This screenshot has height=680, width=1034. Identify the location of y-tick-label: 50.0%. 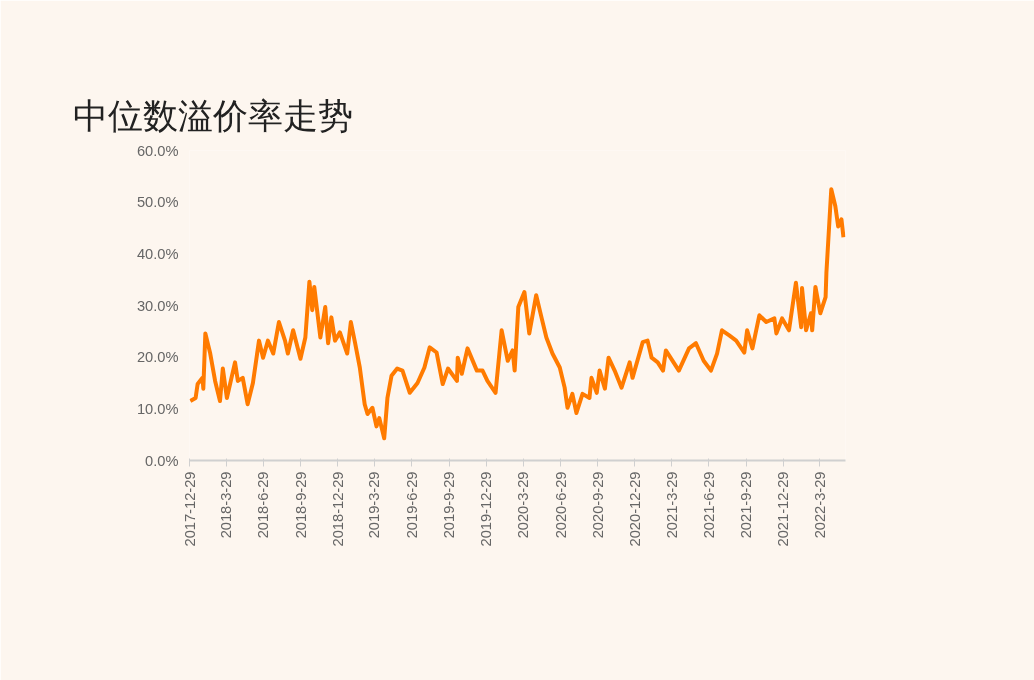
(157, 202).